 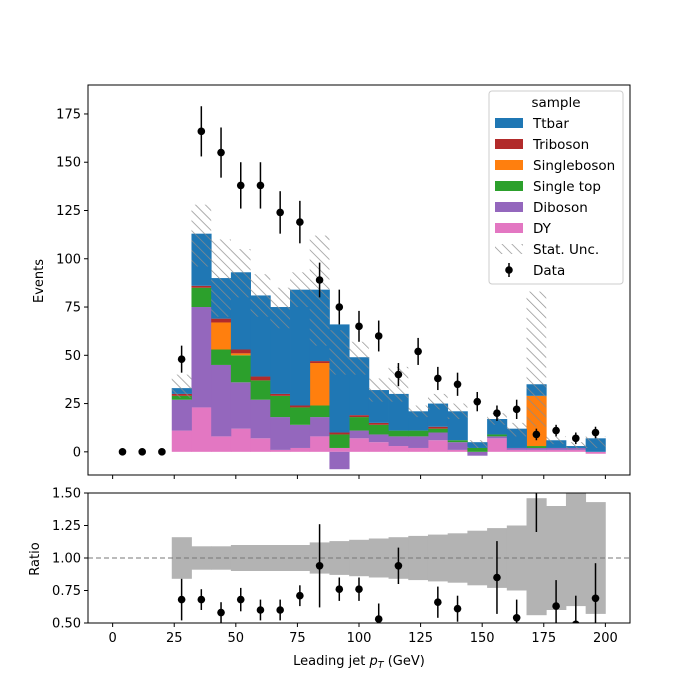 What do you see at coordinates (68, 163) in the screenshot?
I see `y-tick-label: 150` at bounding box center [68, 163].